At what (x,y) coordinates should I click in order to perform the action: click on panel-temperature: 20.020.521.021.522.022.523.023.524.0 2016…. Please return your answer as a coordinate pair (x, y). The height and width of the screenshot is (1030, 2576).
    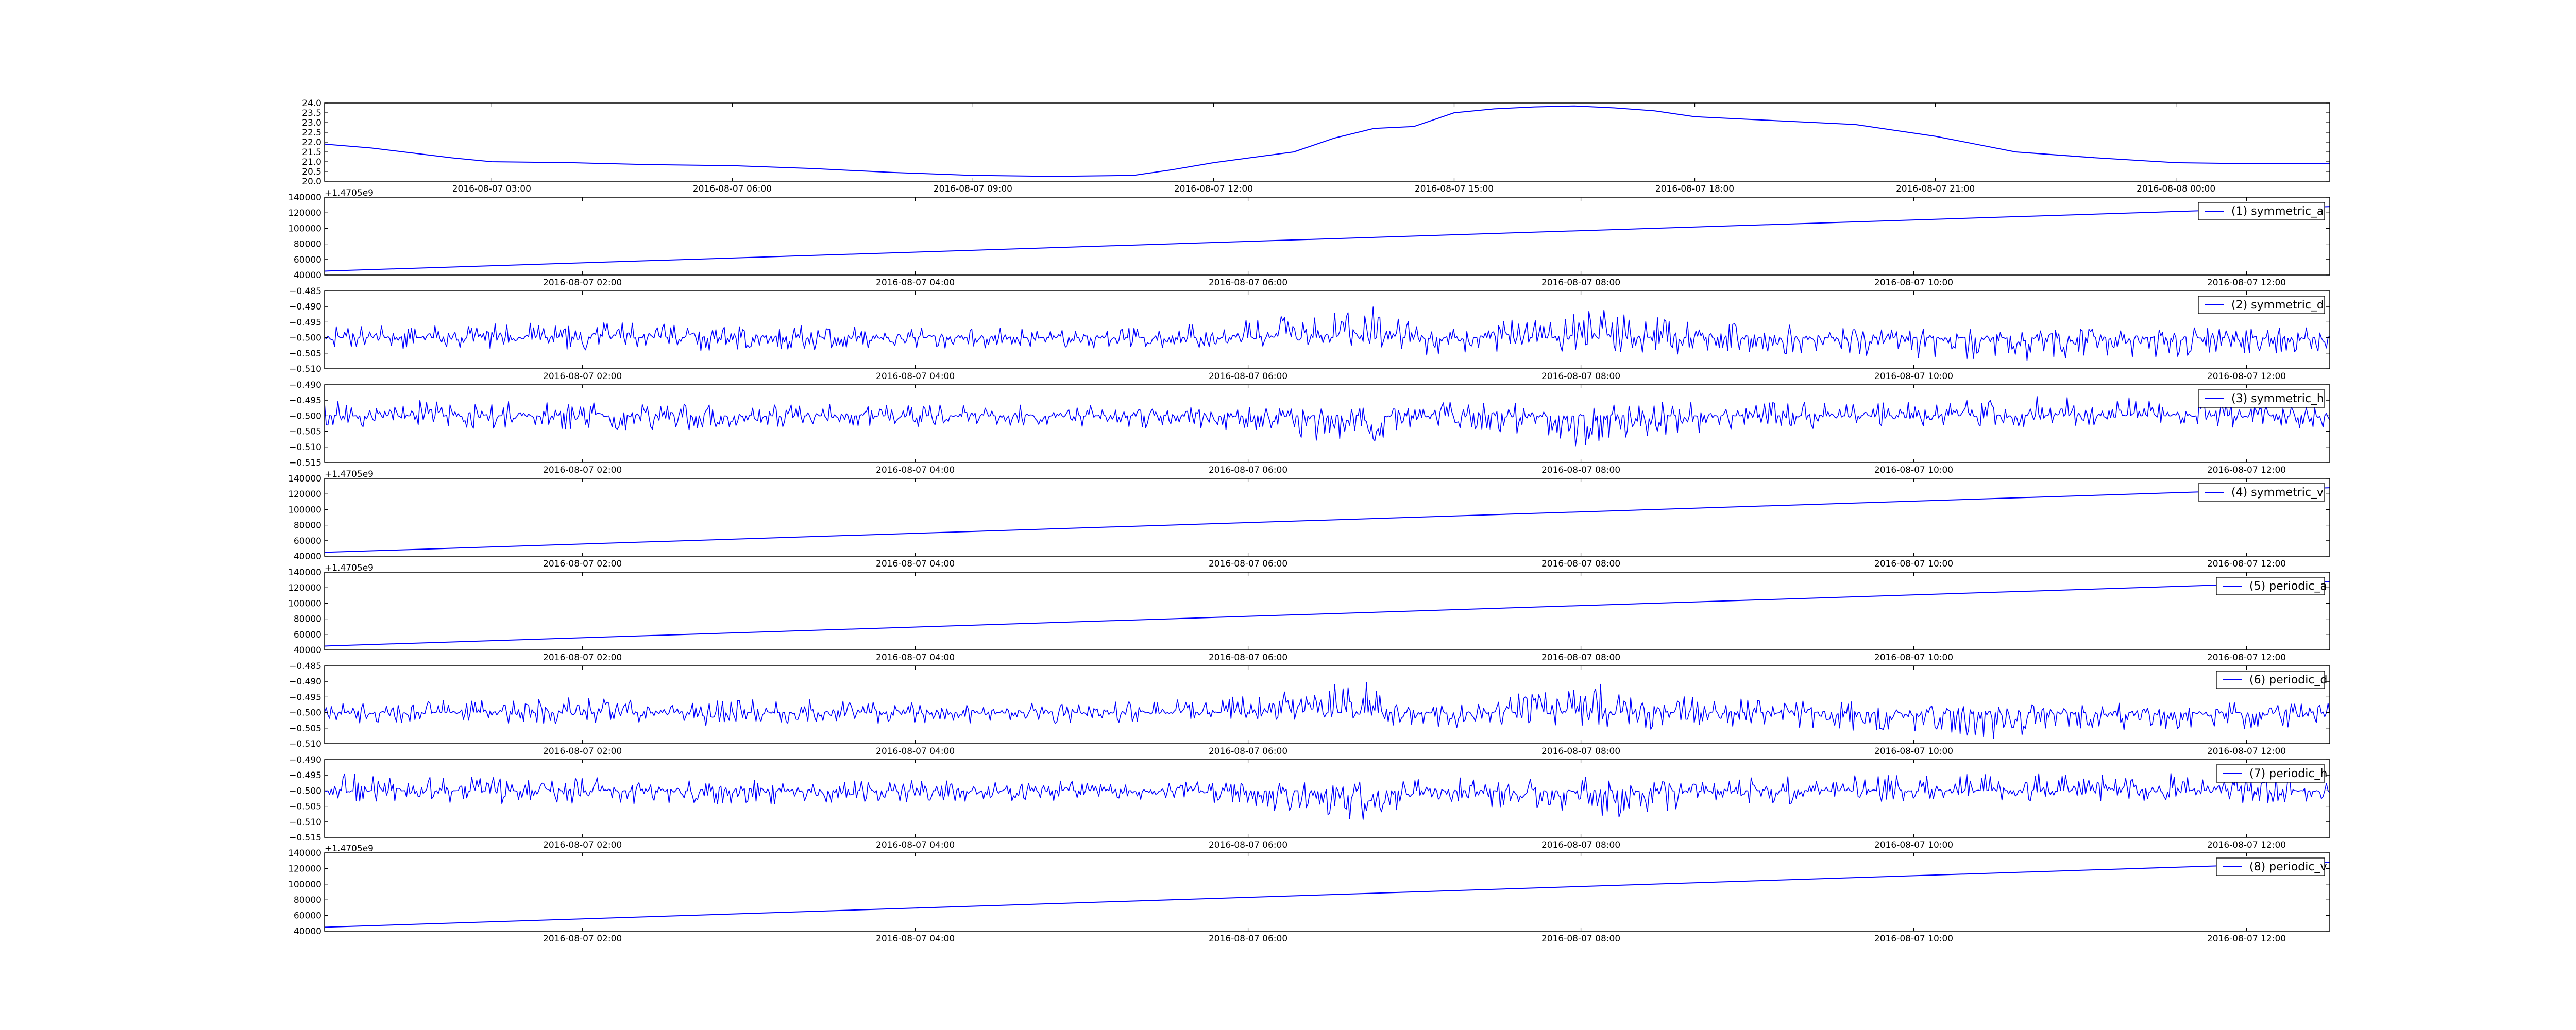
    Looking at the image, I should click on (1316, 146).